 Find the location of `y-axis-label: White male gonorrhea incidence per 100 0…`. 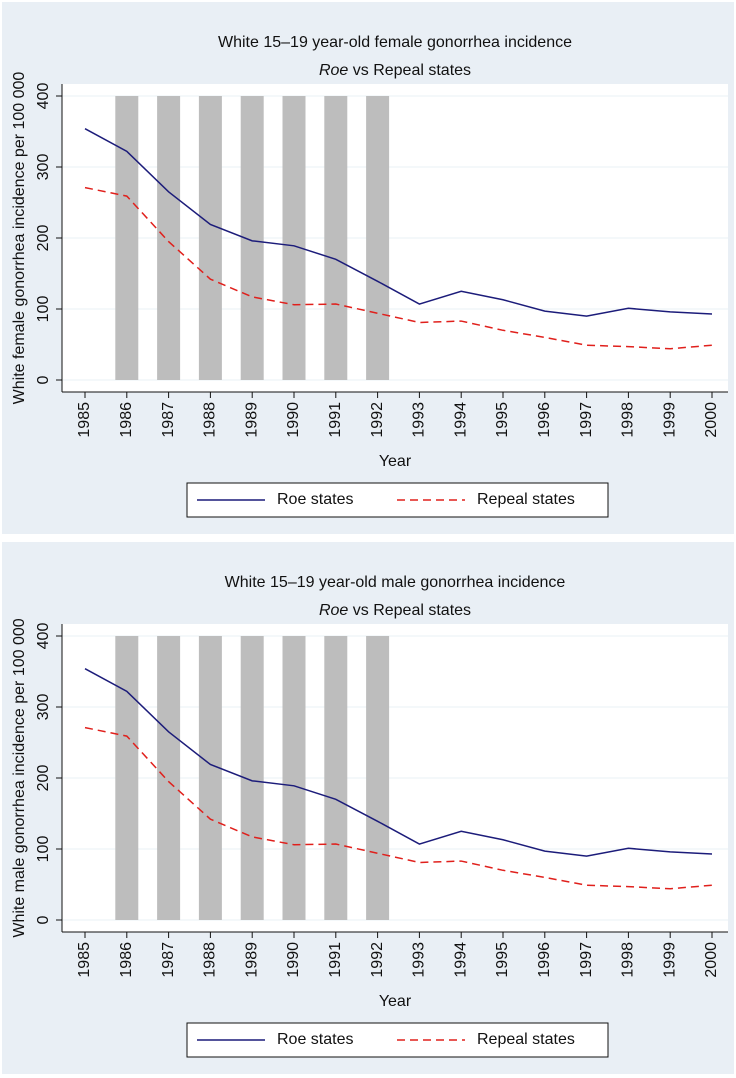

y-axis-label: White male gonorrhea incidence per 100 0… is located at coordinates (19, 777).